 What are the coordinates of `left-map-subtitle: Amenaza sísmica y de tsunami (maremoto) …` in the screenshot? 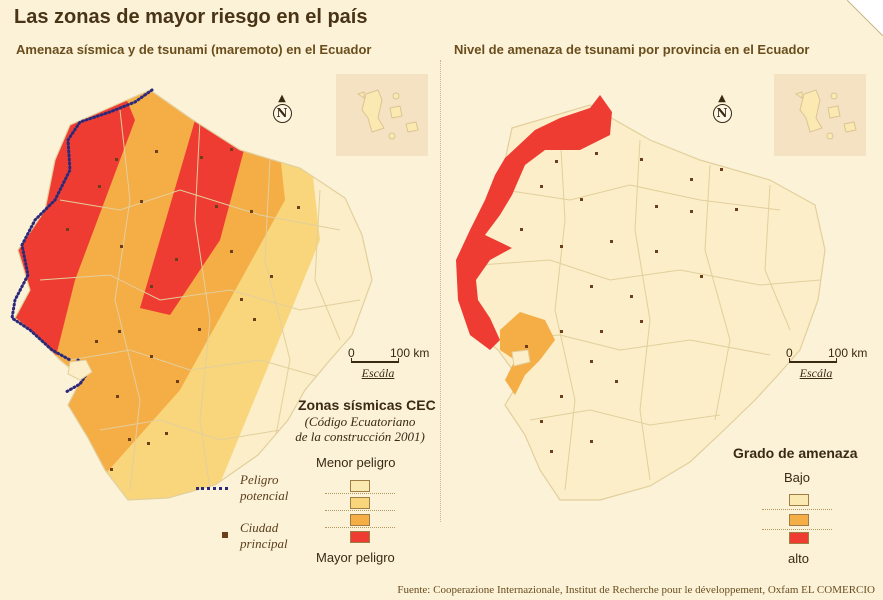 It's located at (194, 49).